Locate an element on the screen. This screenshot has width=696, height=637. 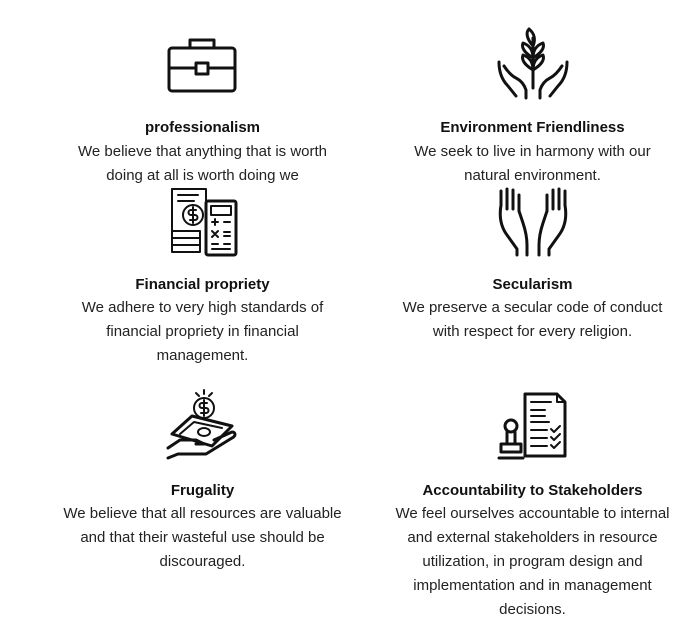
description-line: and that their wasteful use should be is located at coordinates (202, 537).